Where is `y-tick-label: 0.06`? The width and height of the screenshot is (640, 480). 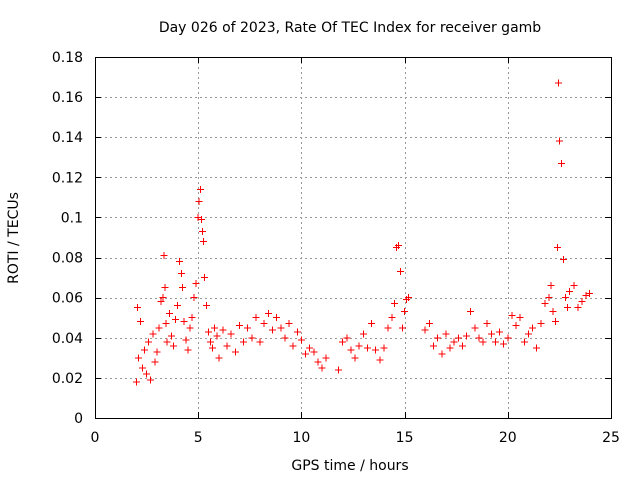
y-tick-label: 0.06 is located at coordinates (67, 299).